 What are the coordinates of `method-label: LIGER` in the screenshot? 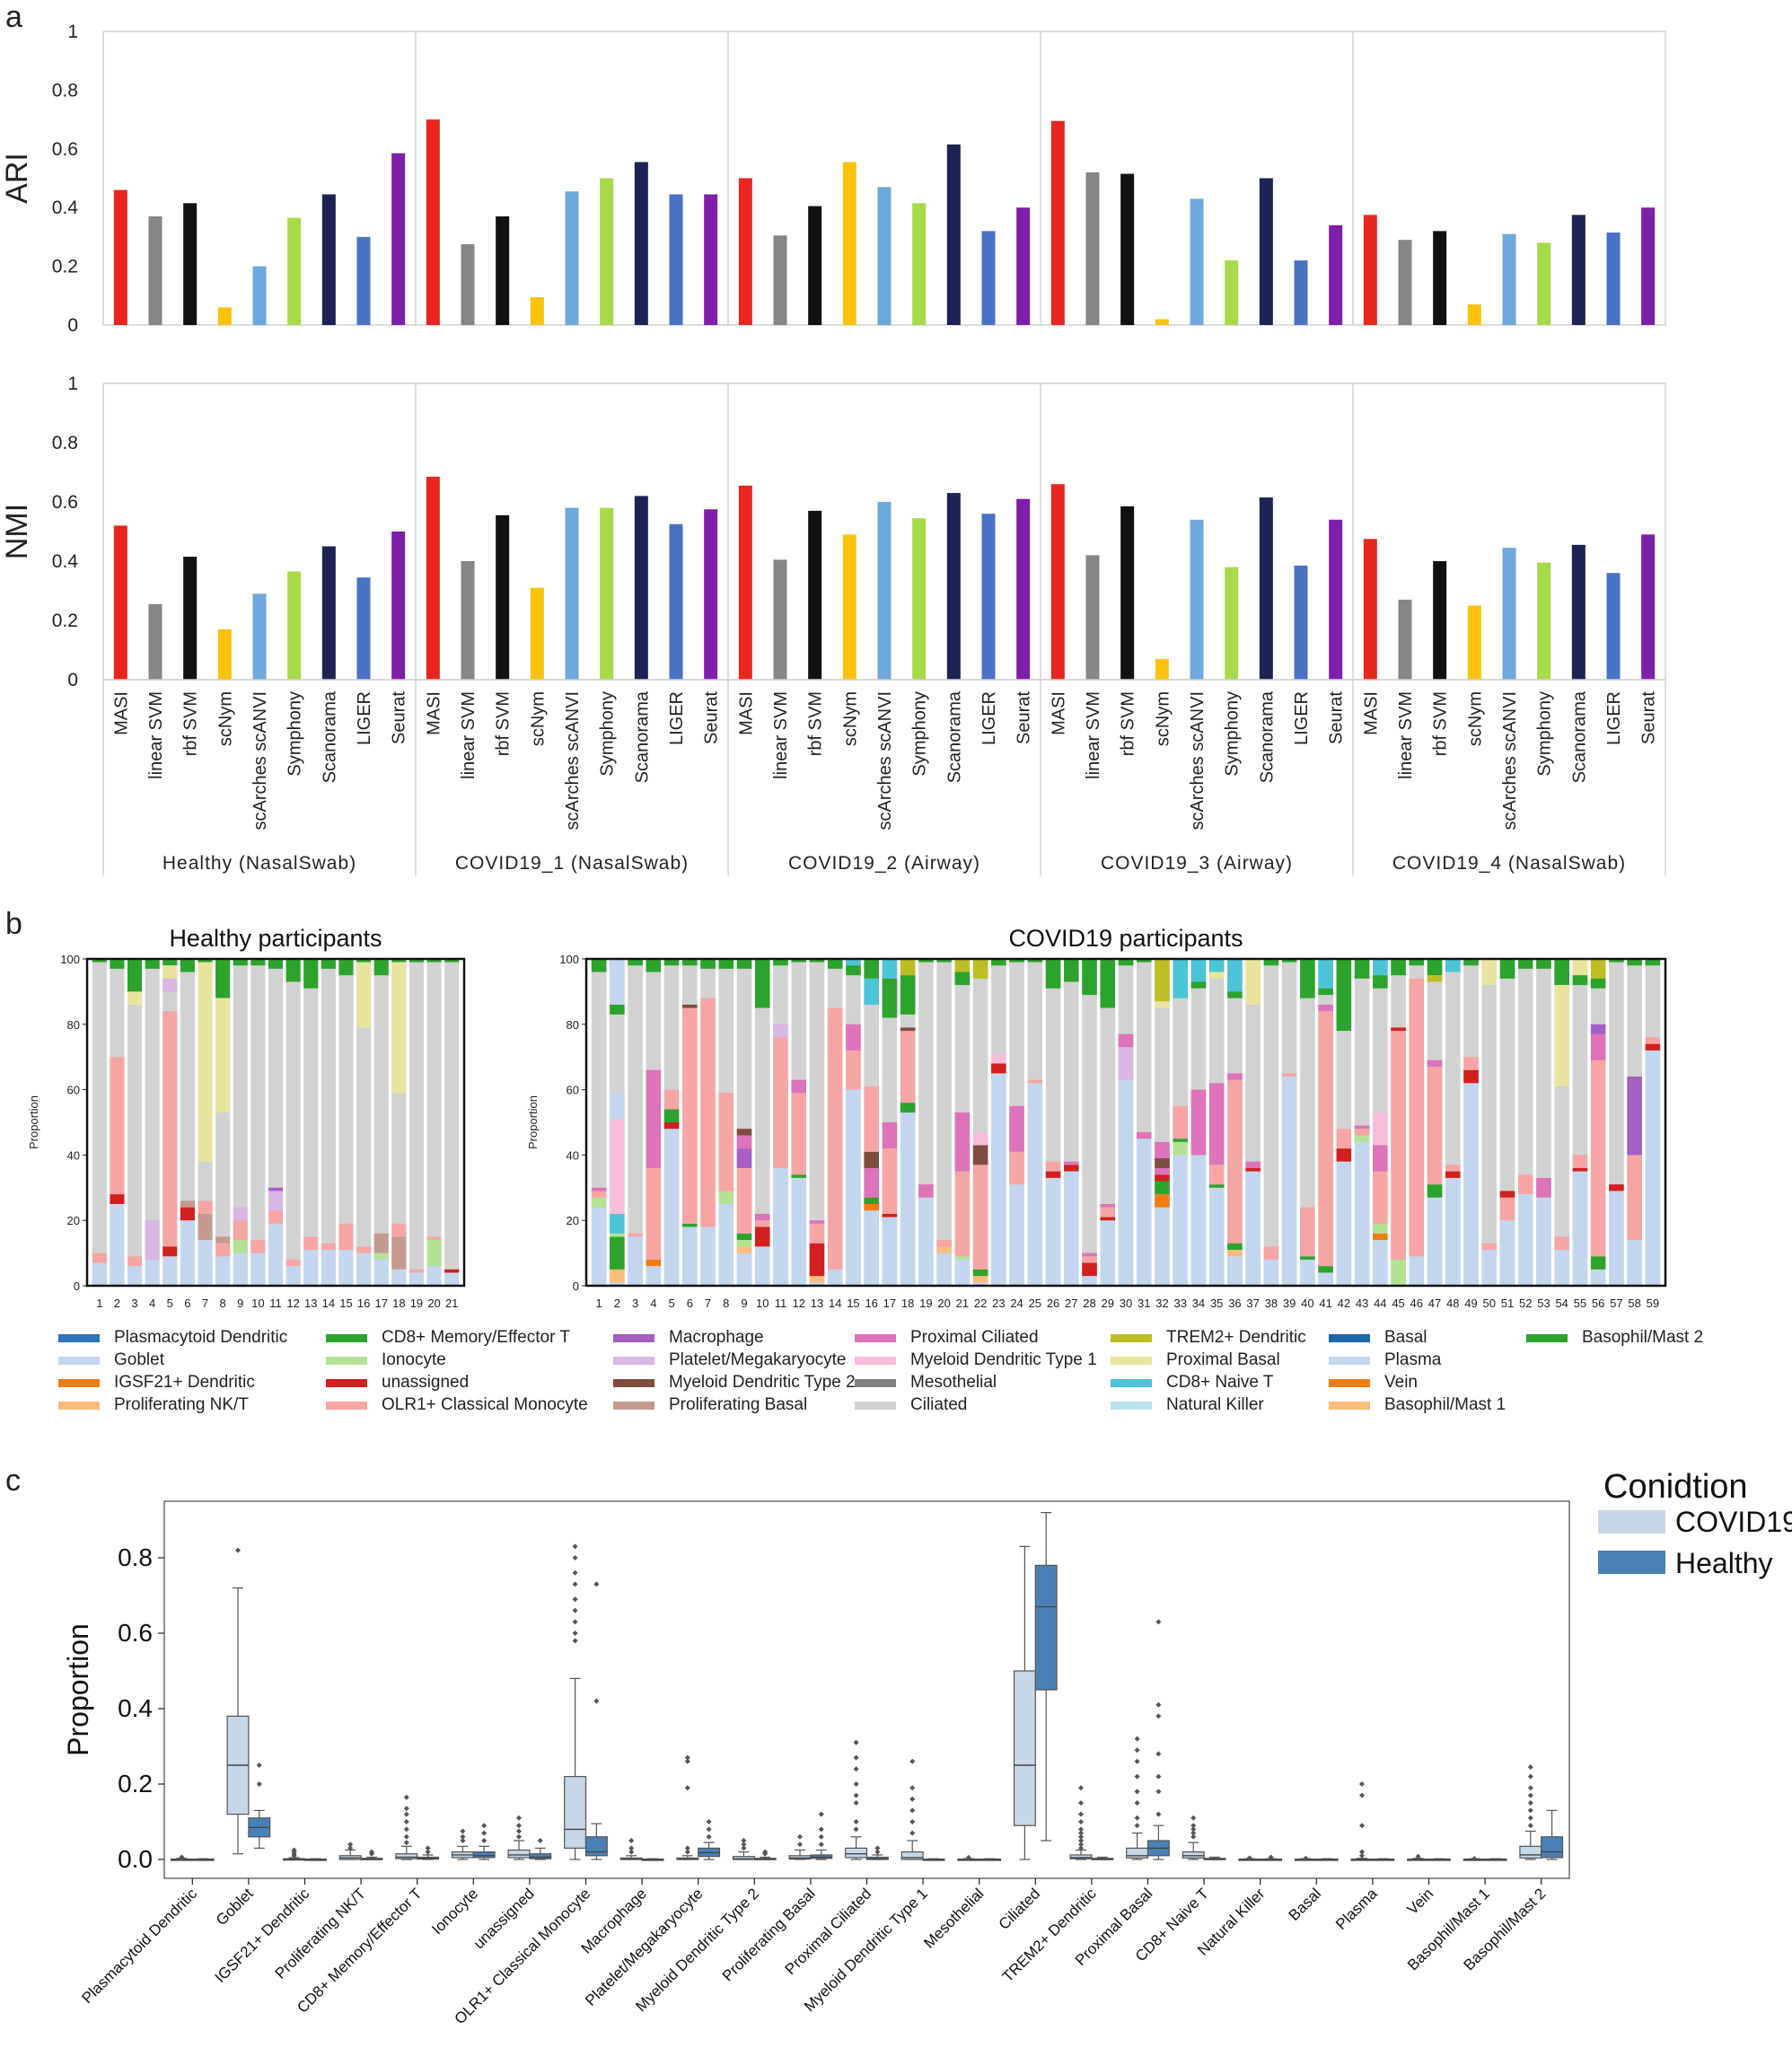 It's located at (1614, 718).